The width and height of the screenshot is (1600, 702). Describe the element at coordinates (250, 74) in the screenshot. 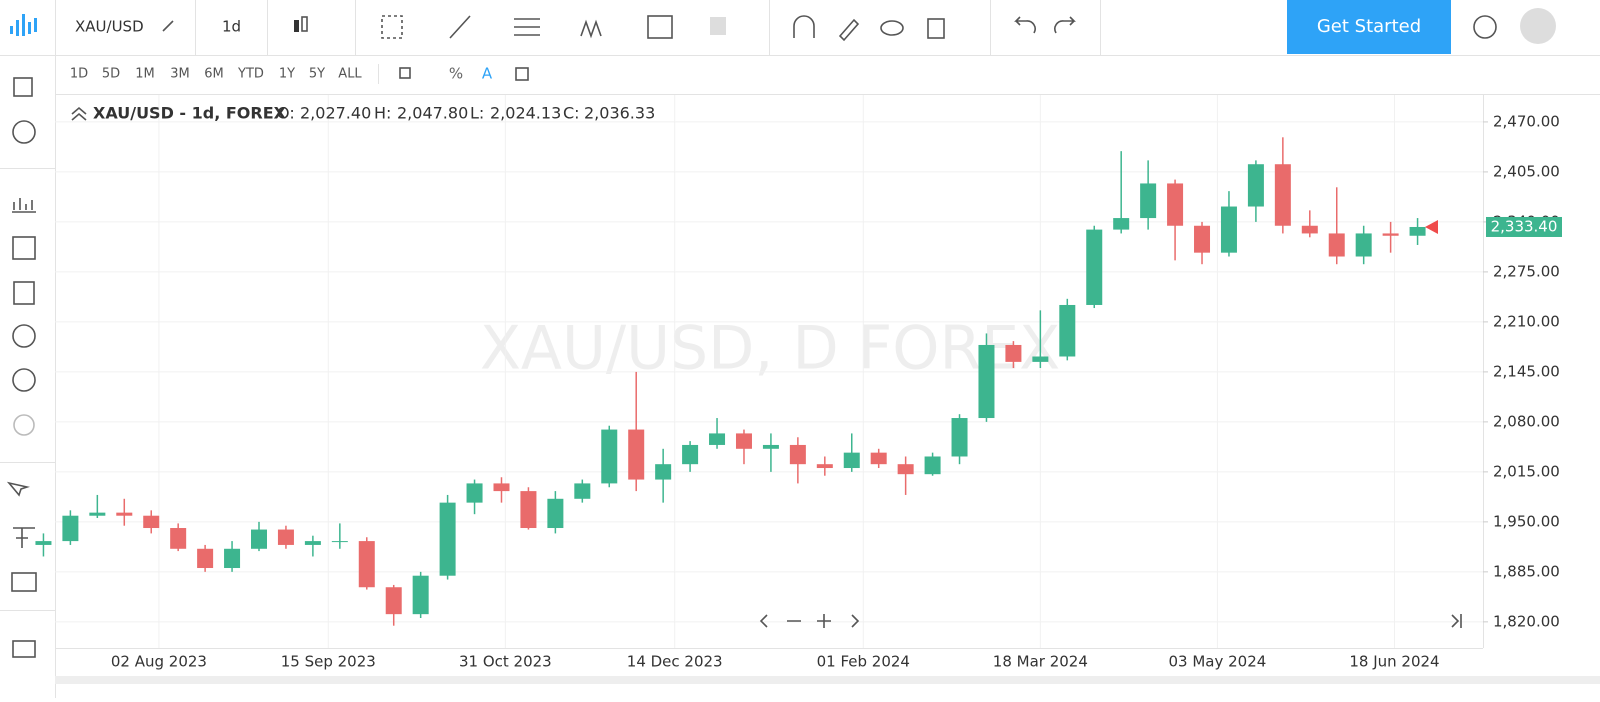

I see `range-button: YTD` at that location.